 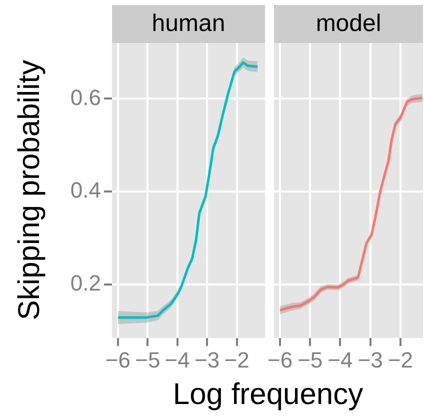 What do you see at coordinates (85, 283) in the screenshot?
I see `y-tick-label: 0.2` at bounding box center [85, 283].